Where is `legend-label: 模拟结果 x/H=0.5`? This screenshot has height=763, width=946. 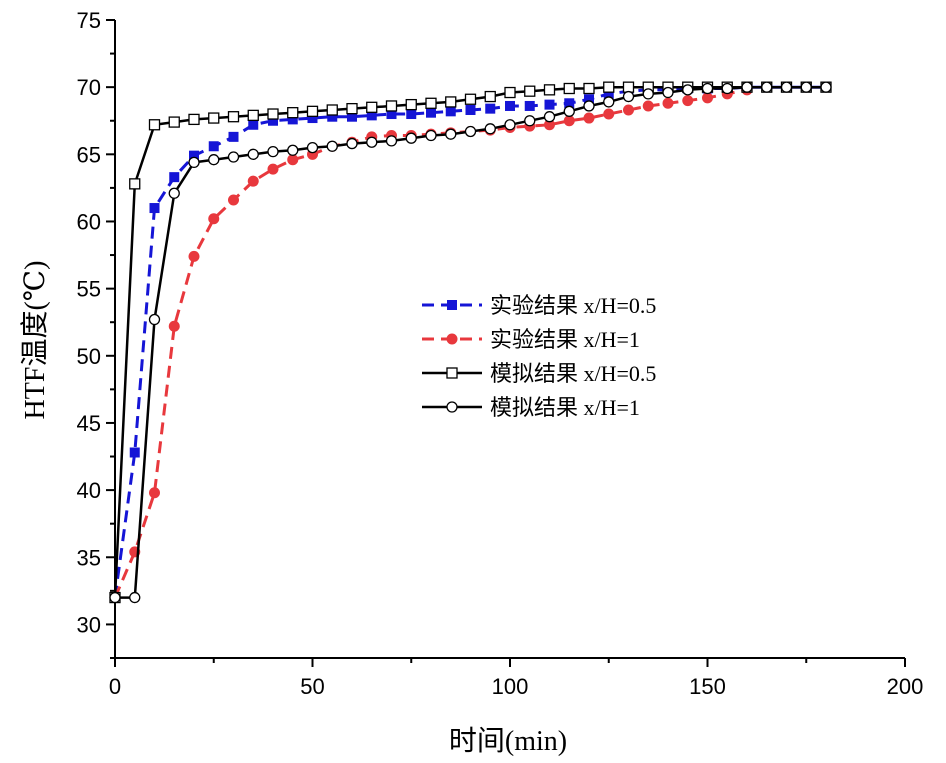 legend-label: 模拟结果 x/H=0.5 is located at coordinates (573, 373).